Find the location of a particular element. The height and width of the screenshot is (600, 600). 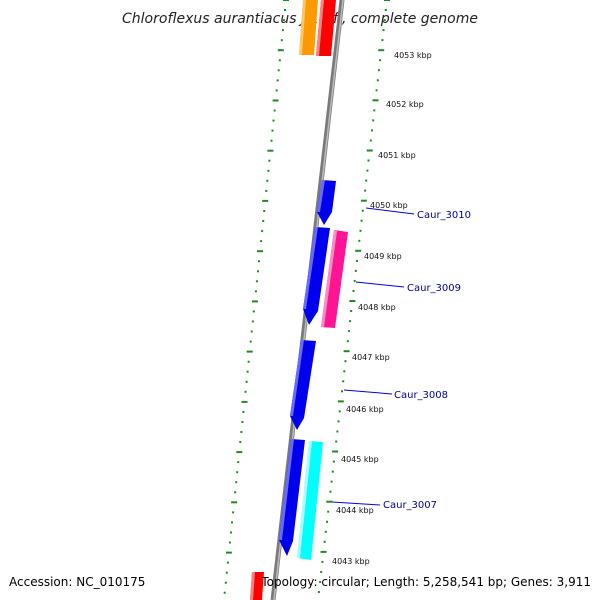

gene-label-caur-3008: Caur_3008 is located at coordinates (395, 395).